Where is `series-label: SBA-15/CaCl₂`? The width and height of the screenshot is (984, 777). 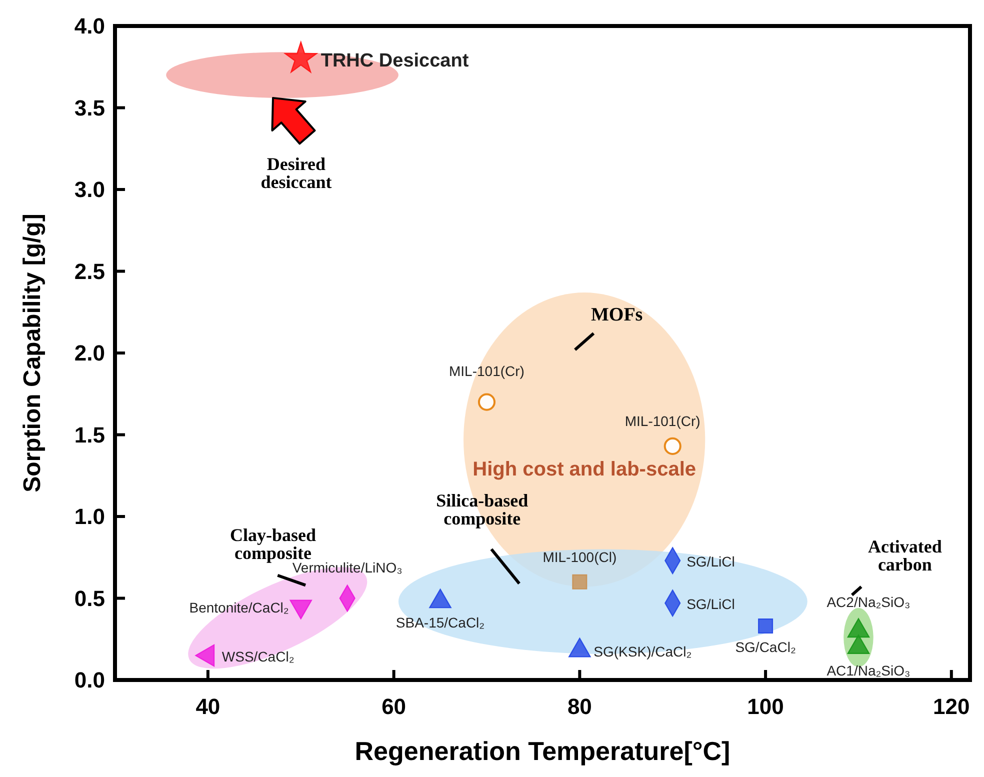 series-label: SBA-15/CaCl₂ is located at coordinates (440, 622).